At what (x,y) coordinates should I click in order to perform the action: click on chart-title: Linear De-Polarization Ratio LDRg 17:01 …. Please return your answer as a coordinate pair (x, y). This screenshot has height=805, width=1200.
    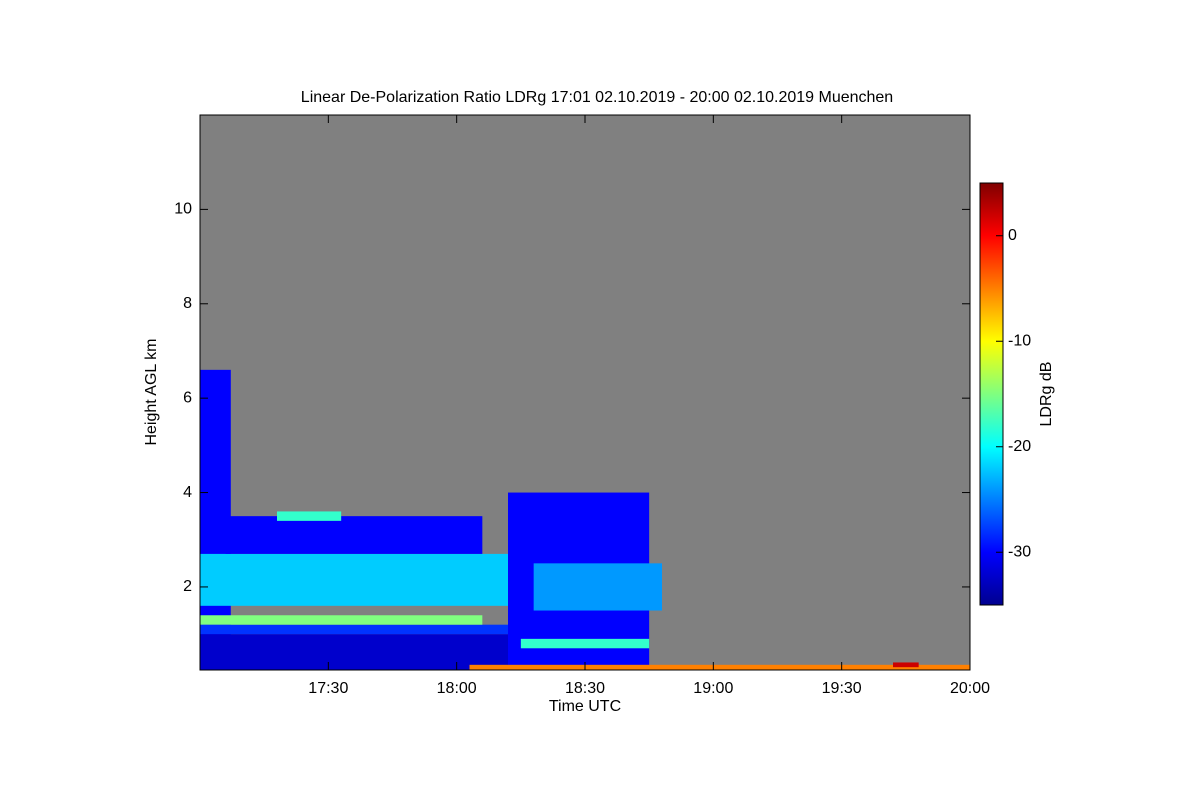
    Looking at the image, I should click on (597, 97).